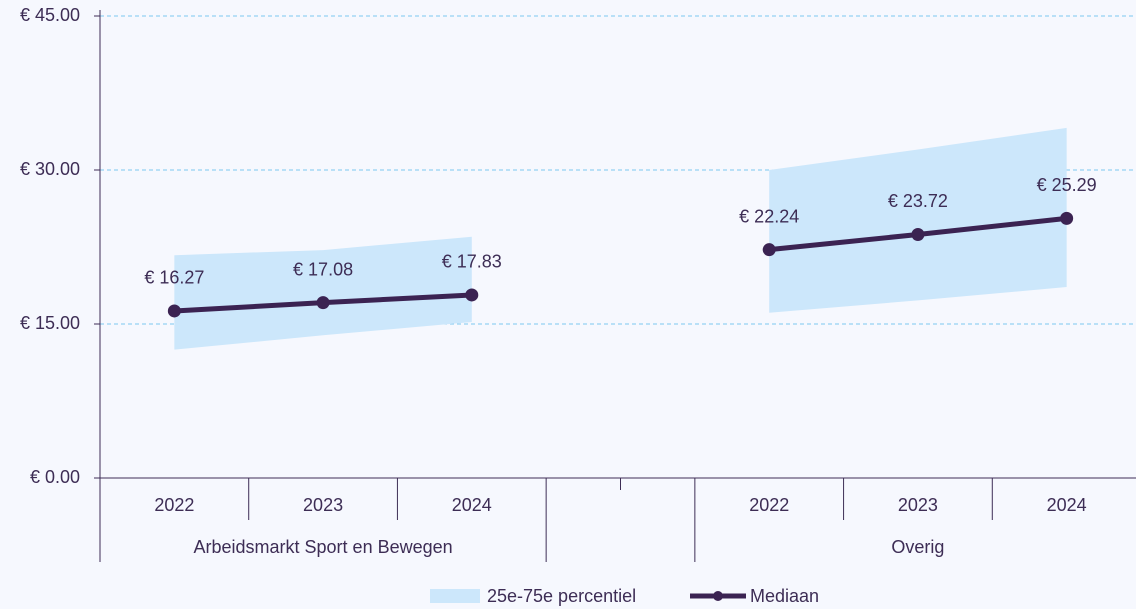  I want to click on legend-label: Mediaan, so click(784, 596).